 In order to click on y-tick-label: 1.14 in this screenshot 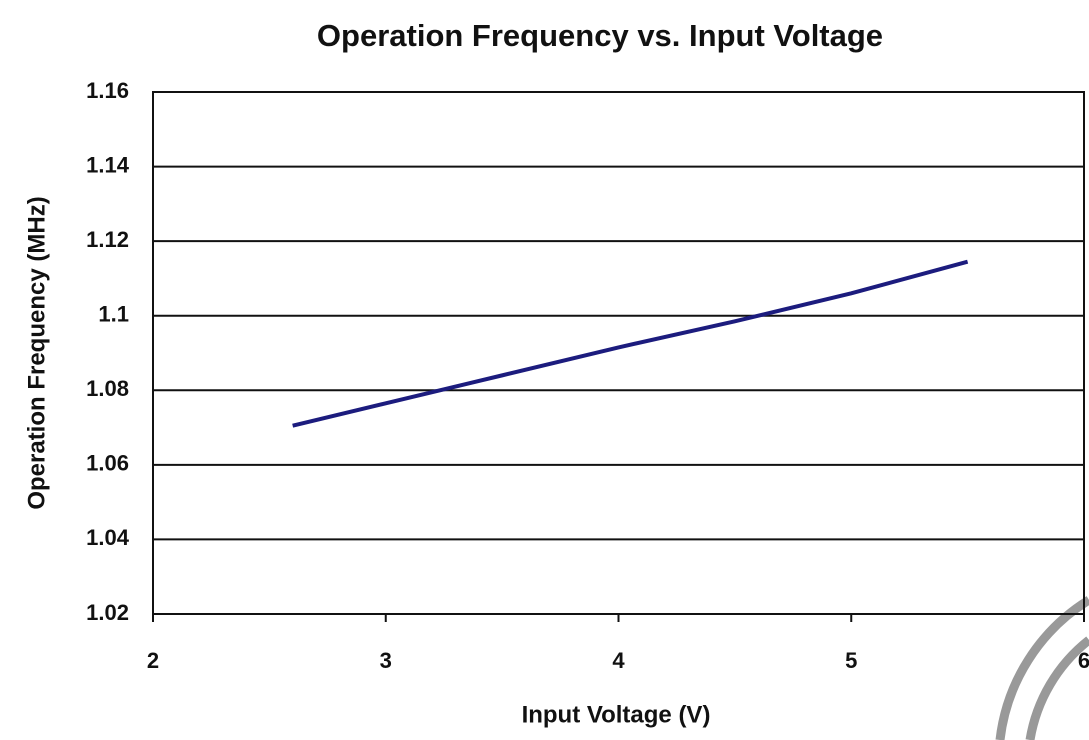, I will do `click(108, 164)`.